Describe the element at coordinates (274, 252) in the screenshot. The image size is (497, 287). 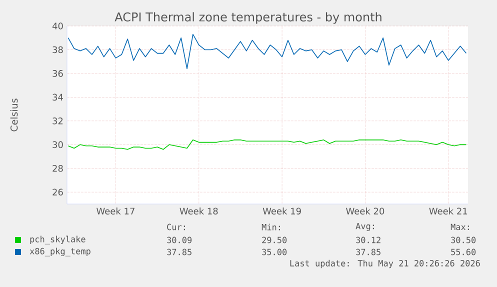
I see `text: 35.00` at that location.